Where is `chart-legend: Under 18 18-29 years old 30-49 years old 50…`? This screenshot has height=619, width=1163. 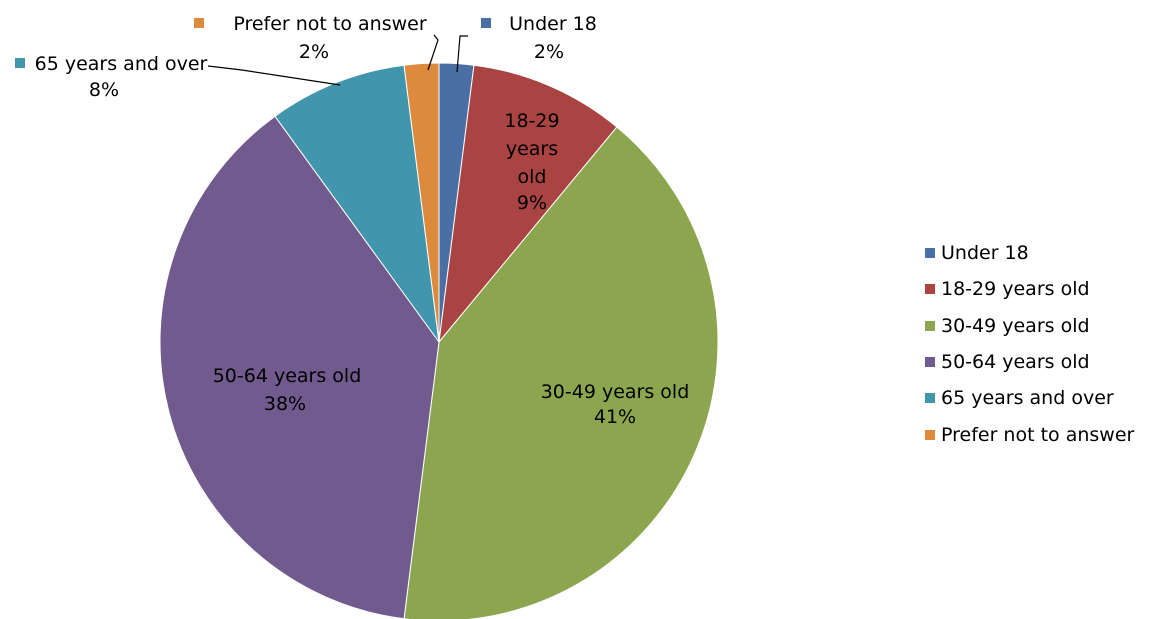 chart-legend: Under 18 18-29 years old 30-49 years old 50… is located at coordinates (1029, 344).